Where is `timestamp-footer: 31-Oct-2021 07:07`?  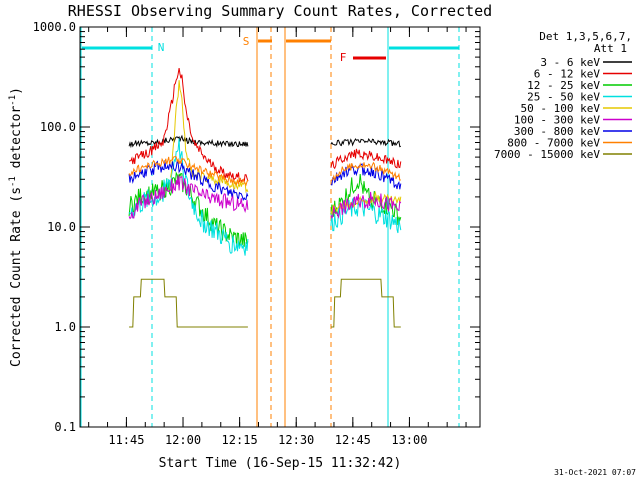 timestamp-footer: 31-Oct-2021 07:07 is located at coordinates (595, 472).